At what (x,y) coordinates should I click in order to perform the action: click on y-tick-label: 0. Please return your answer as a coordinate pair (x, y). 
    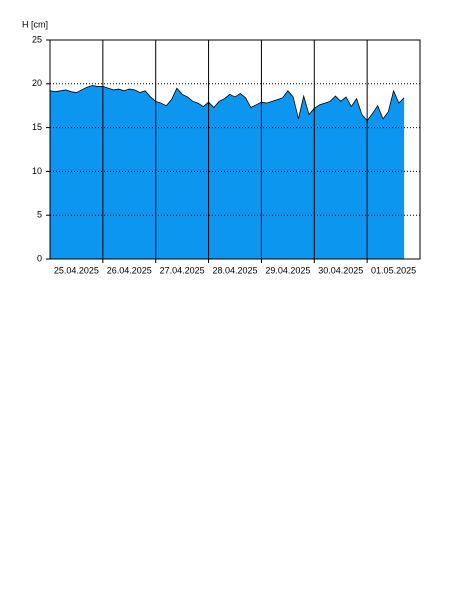
    Looking at the image, I should click on (39, 258).